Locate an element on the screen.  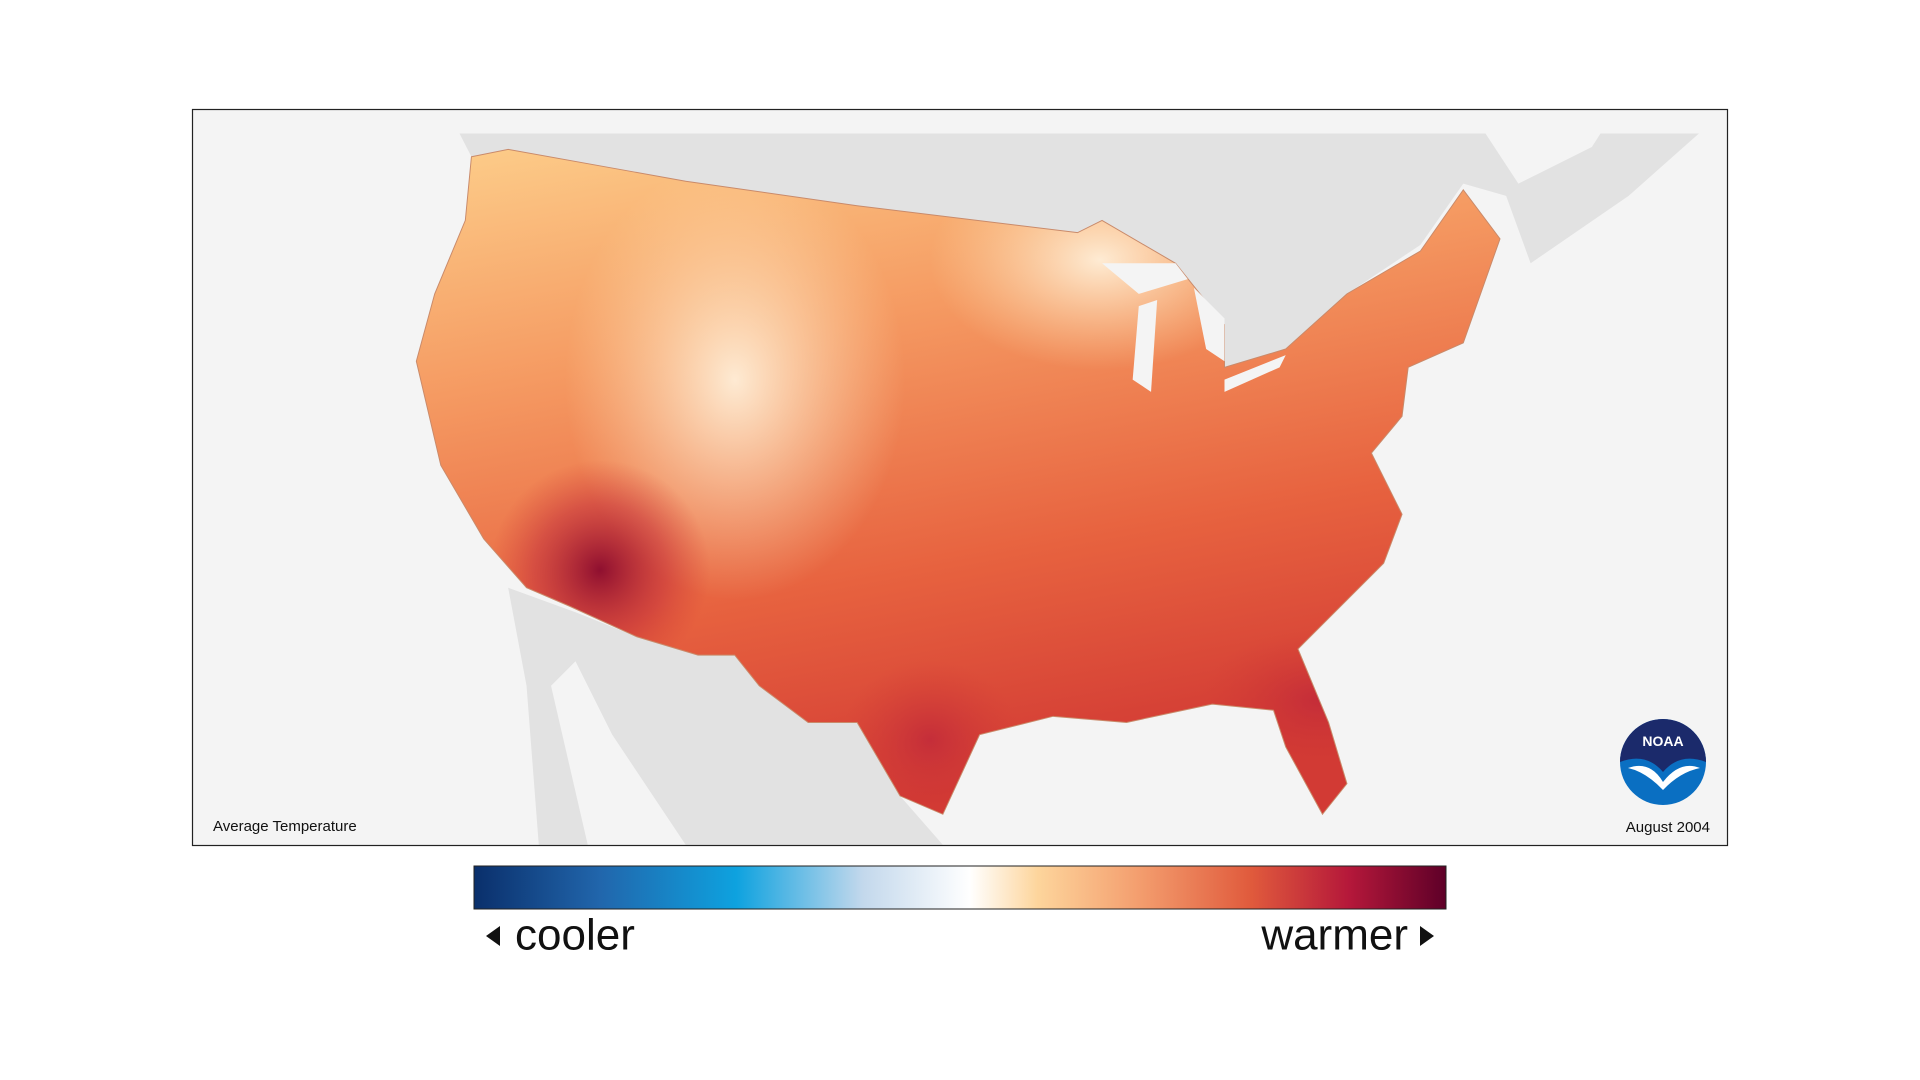
canada is located at coordinates (1079, 250).